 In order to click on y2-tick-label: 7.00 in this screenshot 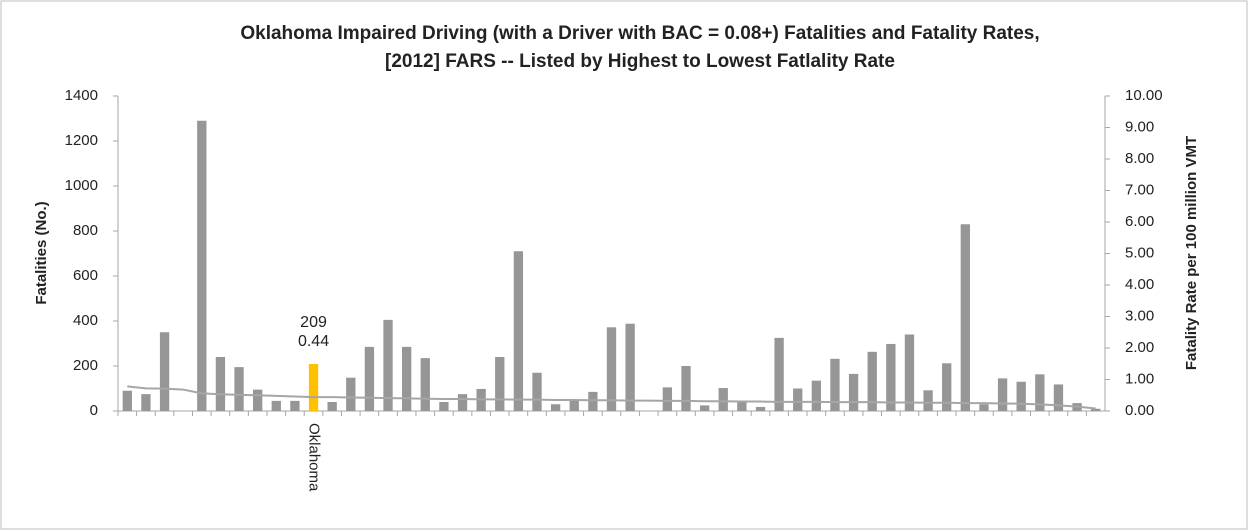, I will do `click(1139, 189)`.